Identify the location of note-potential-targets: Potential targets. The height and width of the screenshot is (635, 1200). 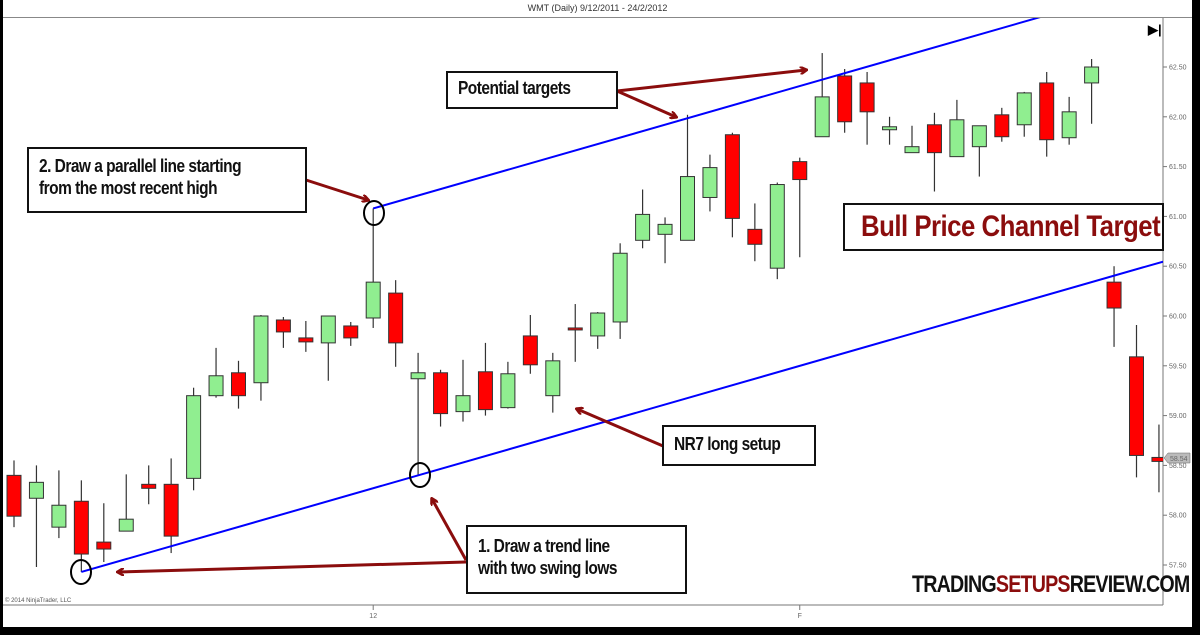
(532, 90).